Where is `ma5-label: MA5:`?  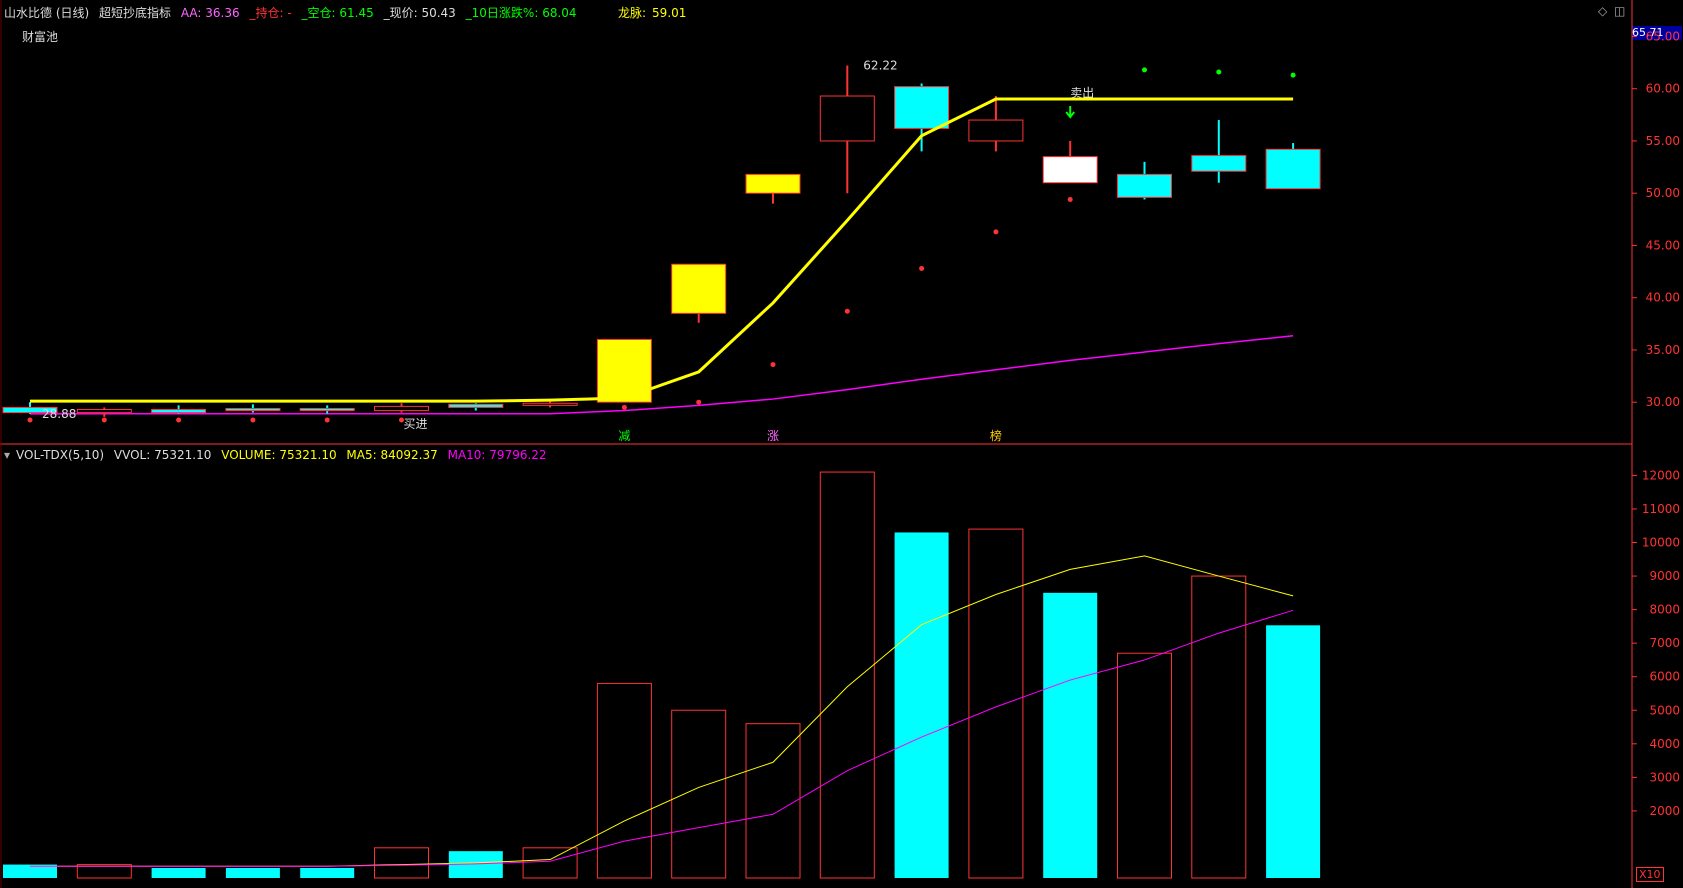 ma5-label: MA5: is located at coordinates (361, 455).